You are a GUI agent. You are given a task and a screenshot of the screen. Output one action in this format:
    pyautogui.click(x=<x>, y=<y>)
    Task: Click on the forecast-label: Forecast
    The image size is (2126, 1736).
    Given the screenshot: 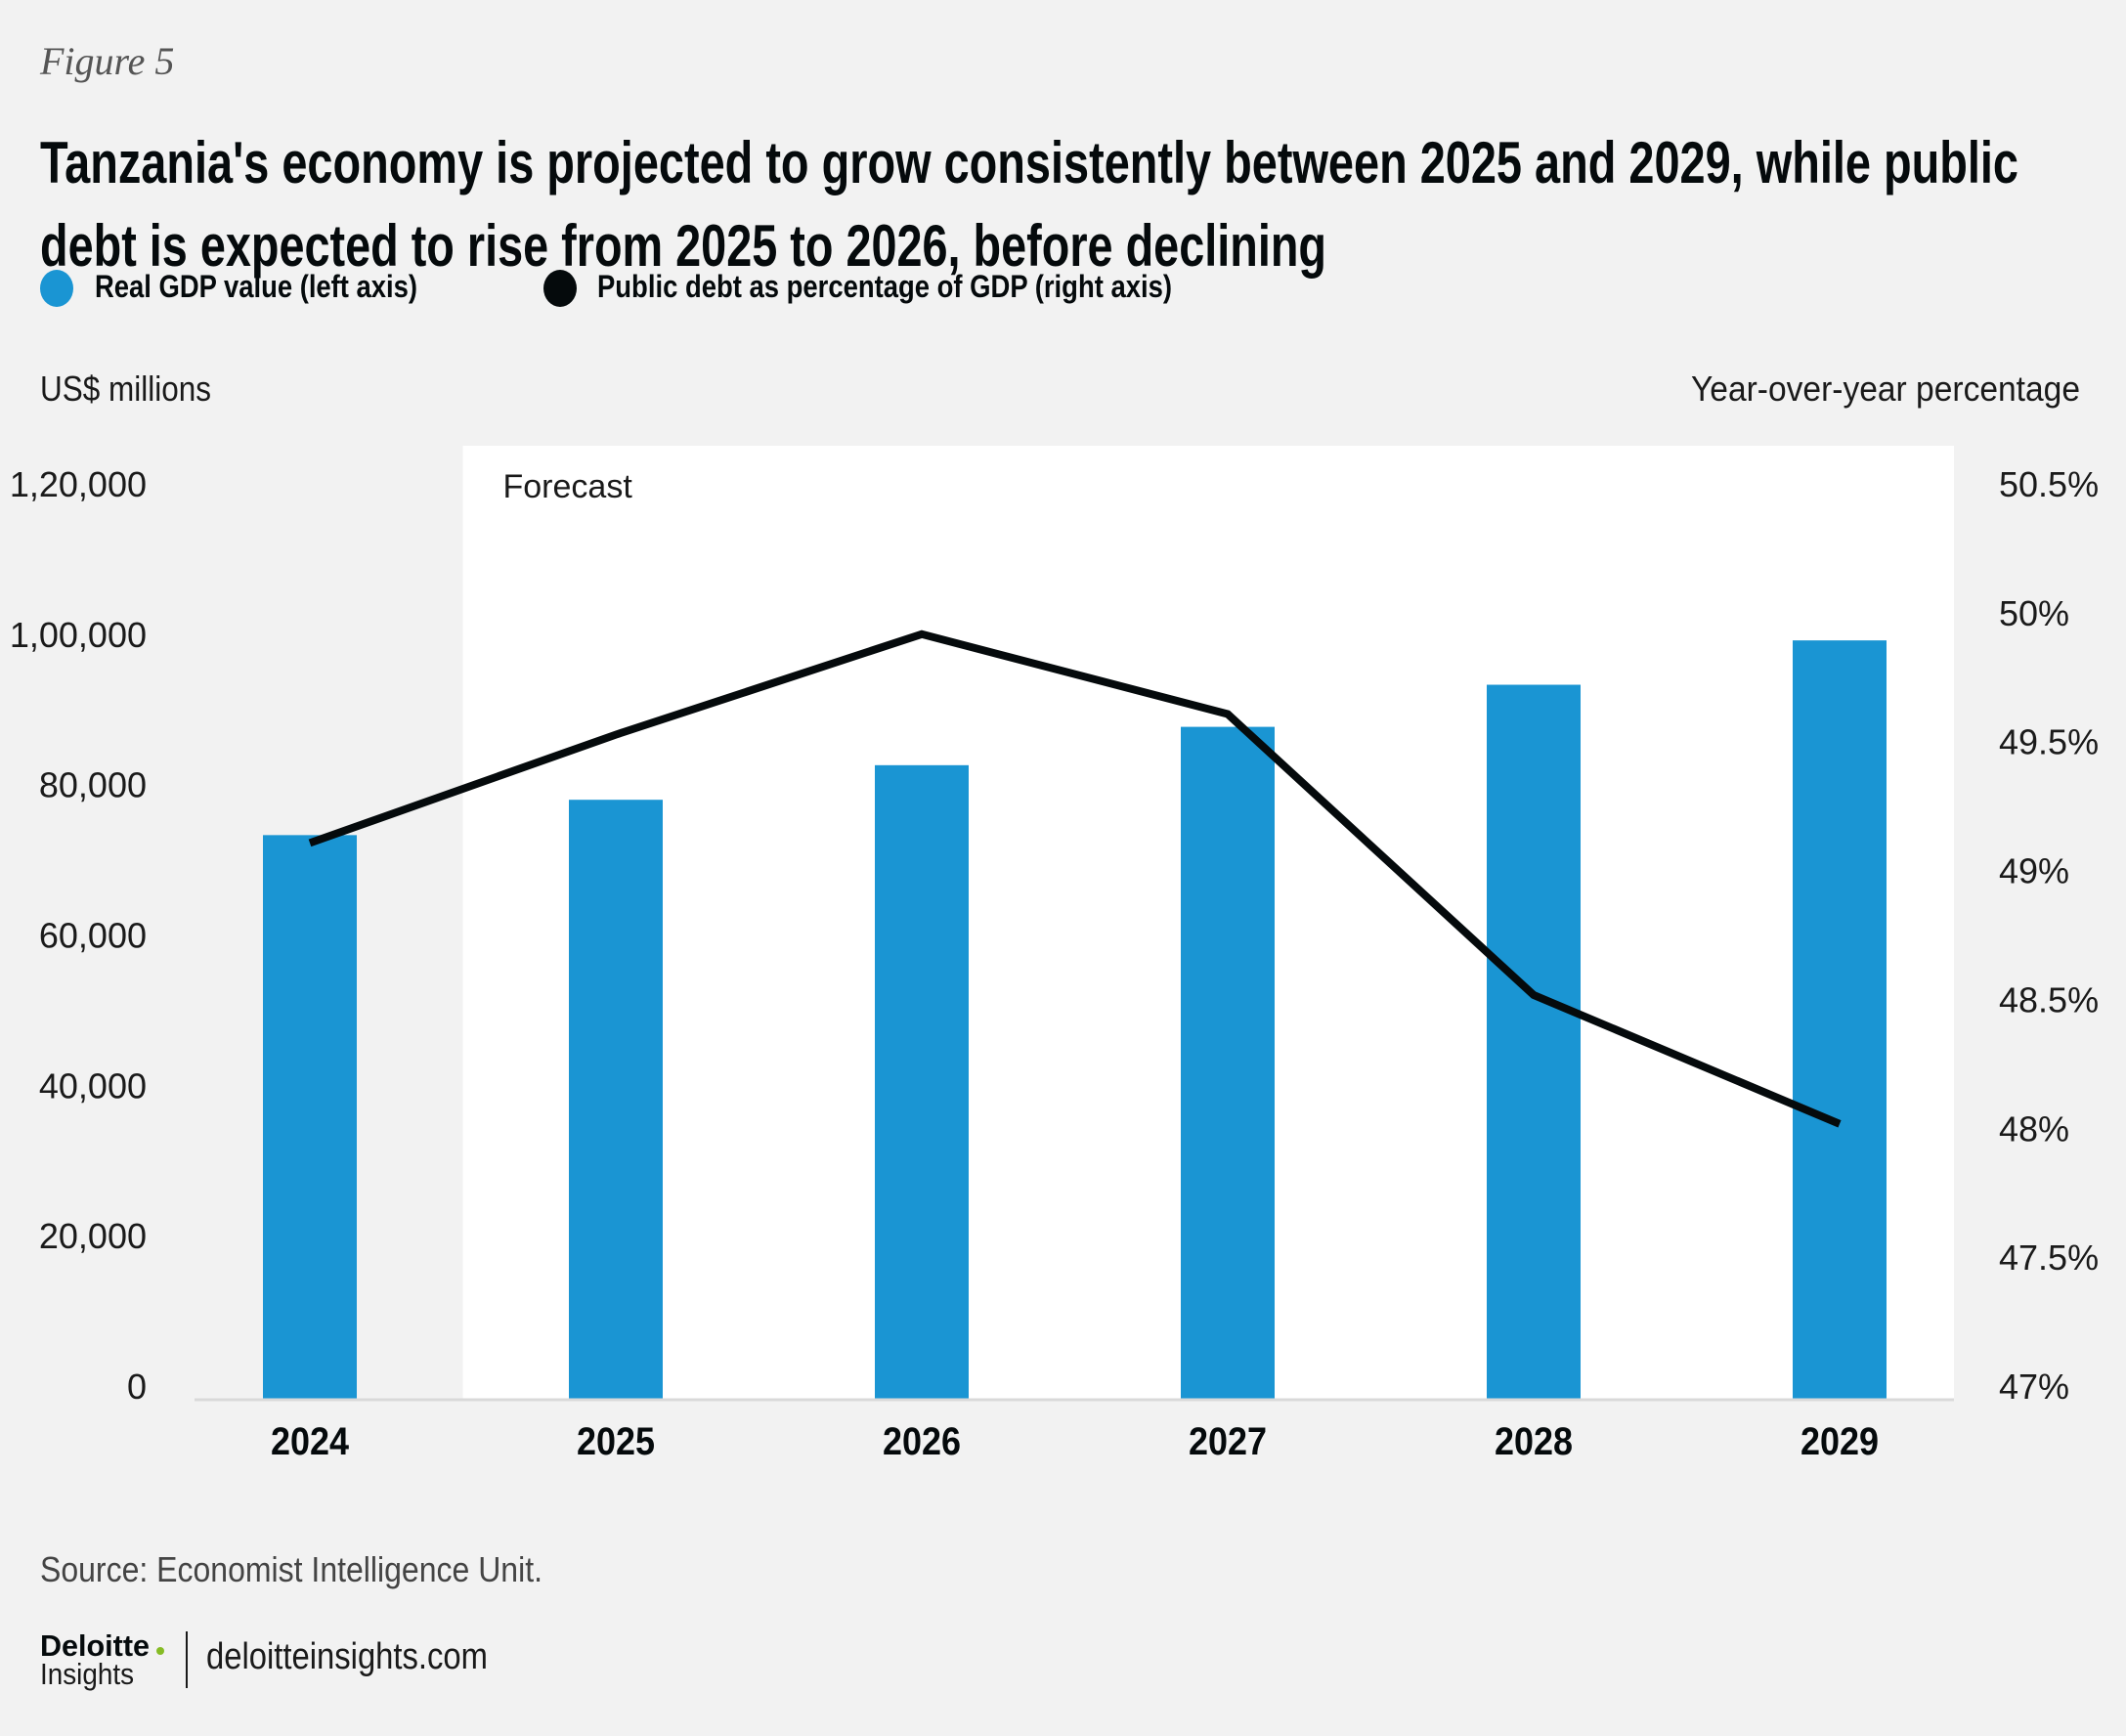 What is the action you would take?
    pyautogui.click(x=568, y=486)
    